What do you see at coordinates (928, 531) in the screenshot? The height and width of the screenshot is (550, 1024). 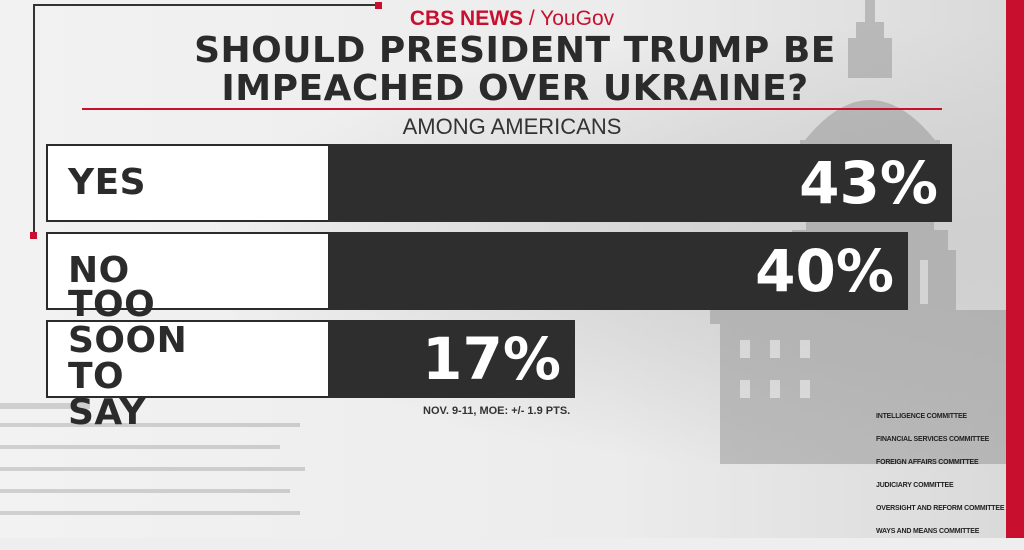 I see `committee-item: WAYS AND MEANS COMMITTEE` at bounding box center [928, 531].